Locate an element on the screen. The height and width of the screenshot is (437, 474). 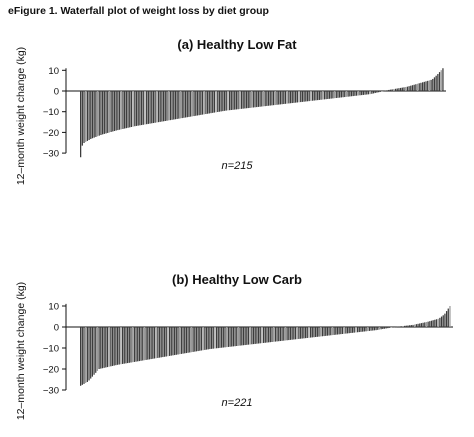
y-tick-label: −20 is located at coordinates (51, 133).